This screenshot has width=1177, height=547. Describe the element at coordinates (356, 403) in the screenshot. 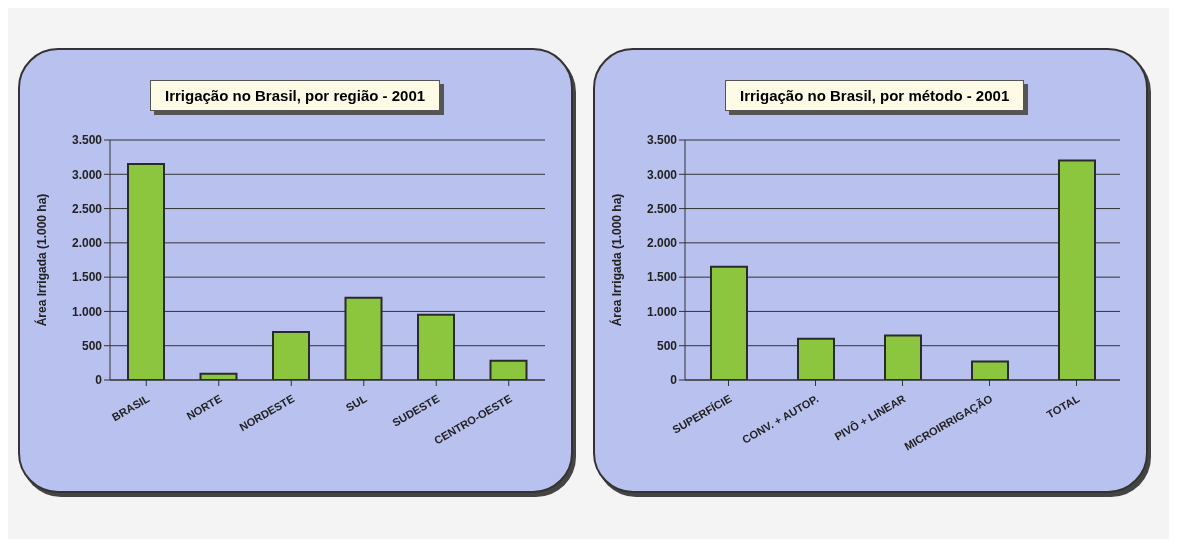

I see `x-tick-label: SUL` at that location.